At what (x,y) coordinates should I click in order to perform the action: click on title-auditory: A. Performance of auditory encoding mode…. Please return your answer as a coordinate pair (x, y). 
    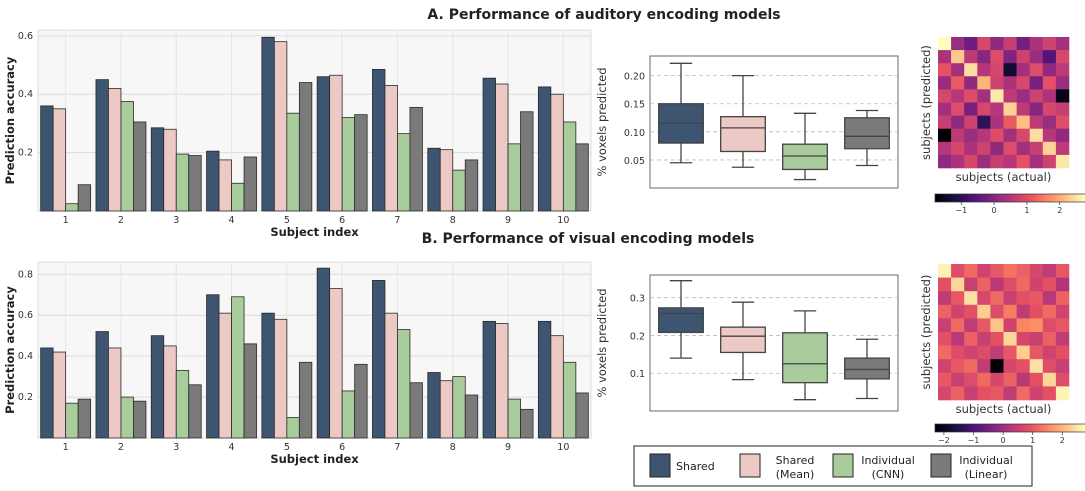
    Looking at the image, I should click on (603, 15).